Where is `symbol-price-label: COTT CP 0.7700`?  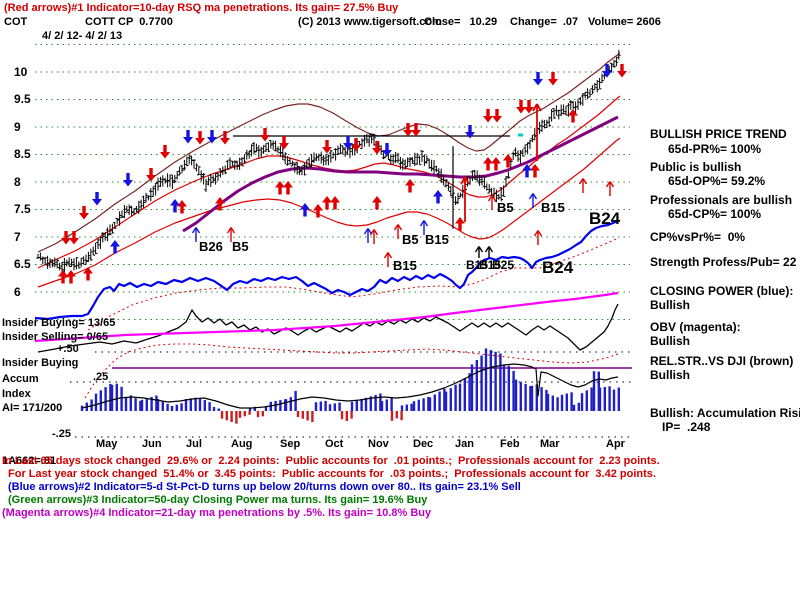
symbol-price-label: COTT CP 0.7700 is located at coordinates (129, 22).